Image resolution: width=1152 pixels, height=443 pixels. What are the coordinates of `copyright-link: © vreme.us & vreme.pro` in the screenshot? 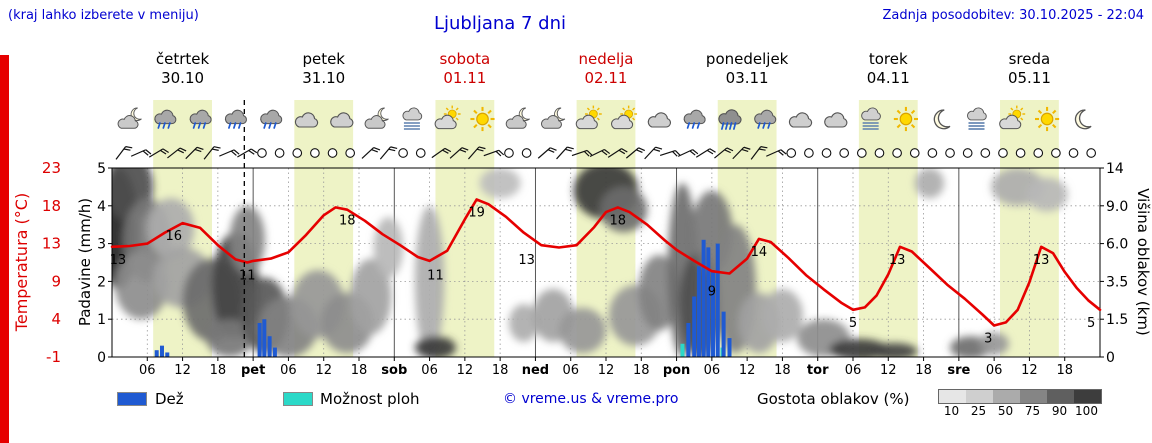 It's located at (591, 399).